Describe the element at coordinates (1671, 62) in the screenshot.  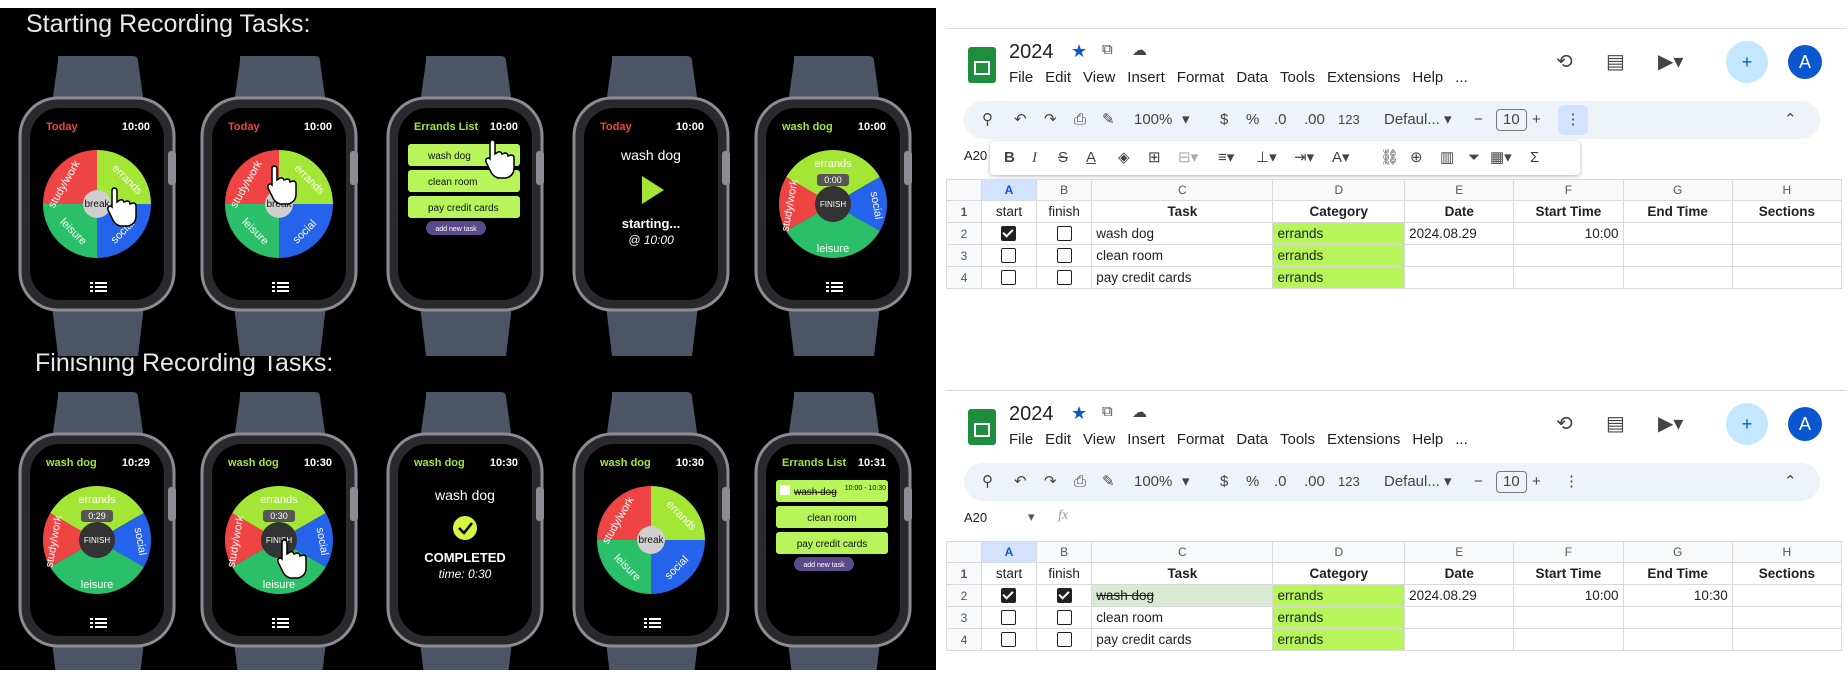
I see `meet-icon: ▶▾` at that location.